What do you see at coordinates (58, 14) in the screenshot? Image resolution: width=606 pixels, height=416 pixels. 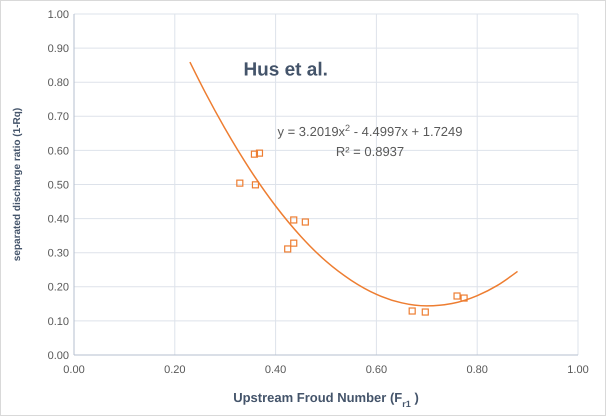 I see `y-tick-label: 1.00` at bounding box center [58, 14].